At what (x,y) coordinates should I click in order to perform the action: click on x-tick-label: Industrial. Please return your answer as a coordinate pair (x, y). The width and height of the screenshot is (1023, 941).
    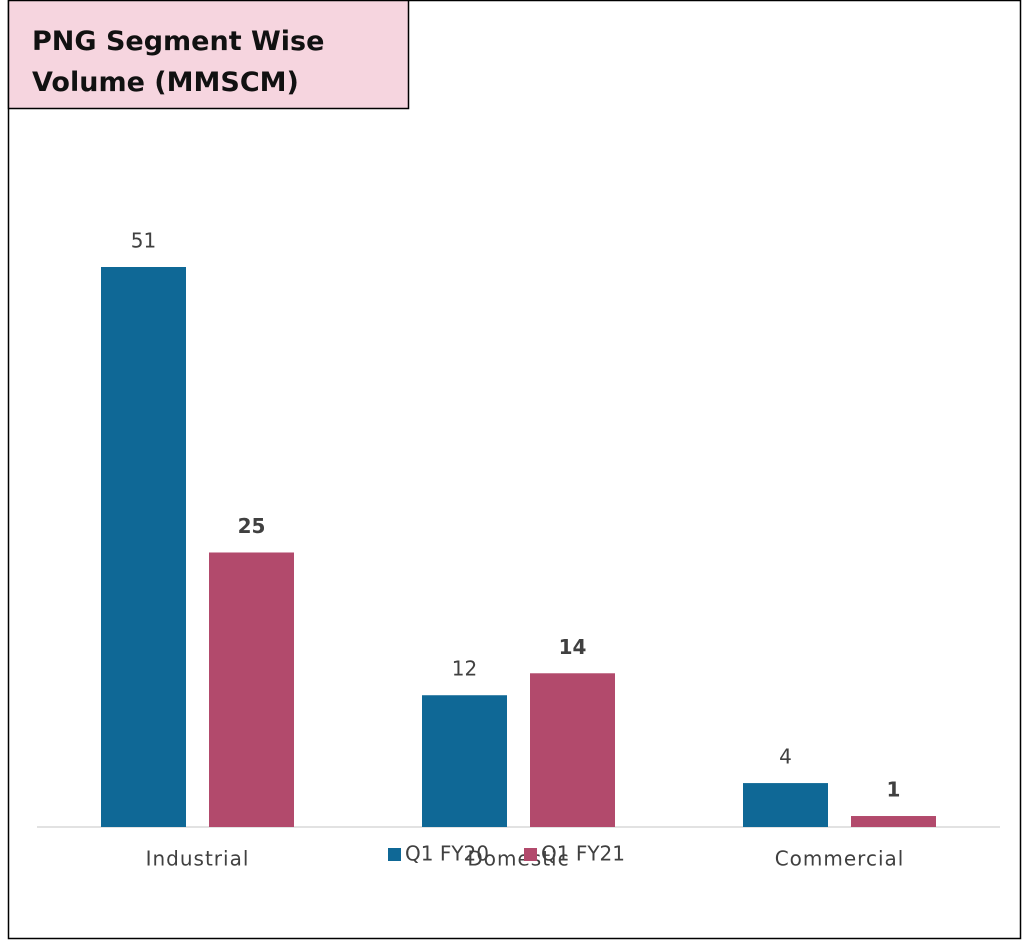
    Looking at the image, I should click on (198, 859).